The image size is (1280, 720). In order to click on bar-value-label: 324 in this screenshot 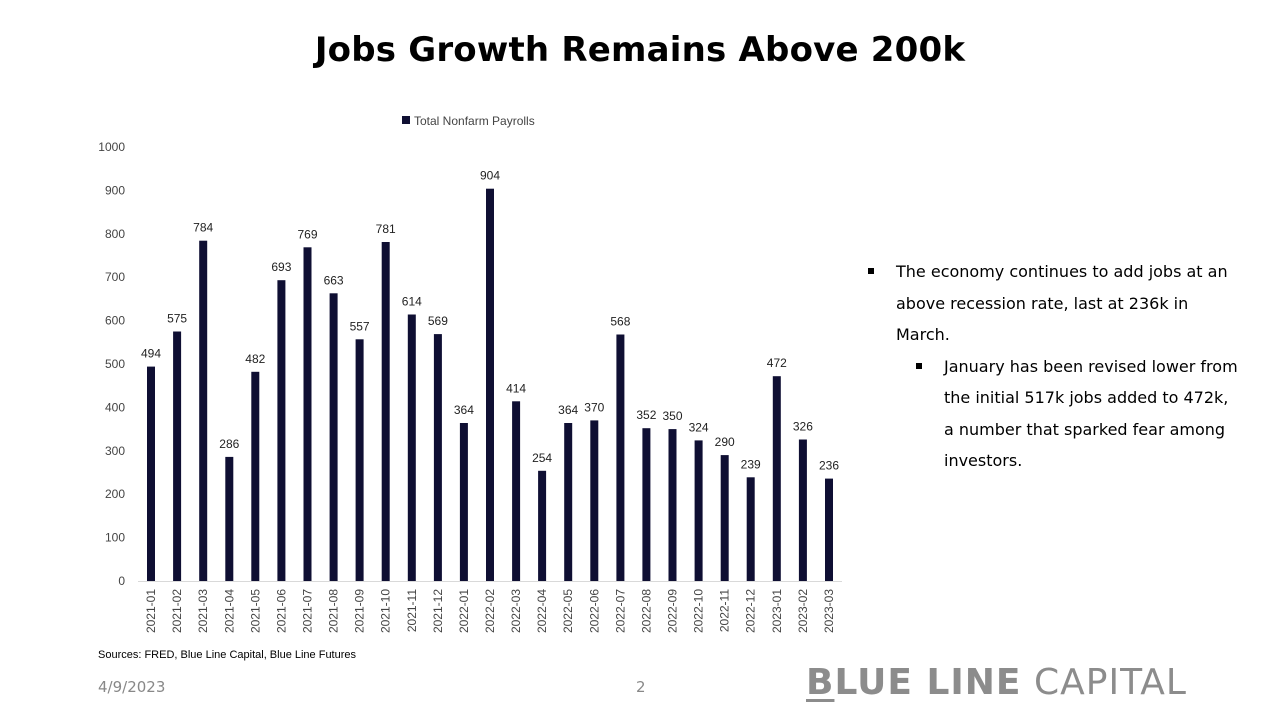, I will do `click(699, 427)`.